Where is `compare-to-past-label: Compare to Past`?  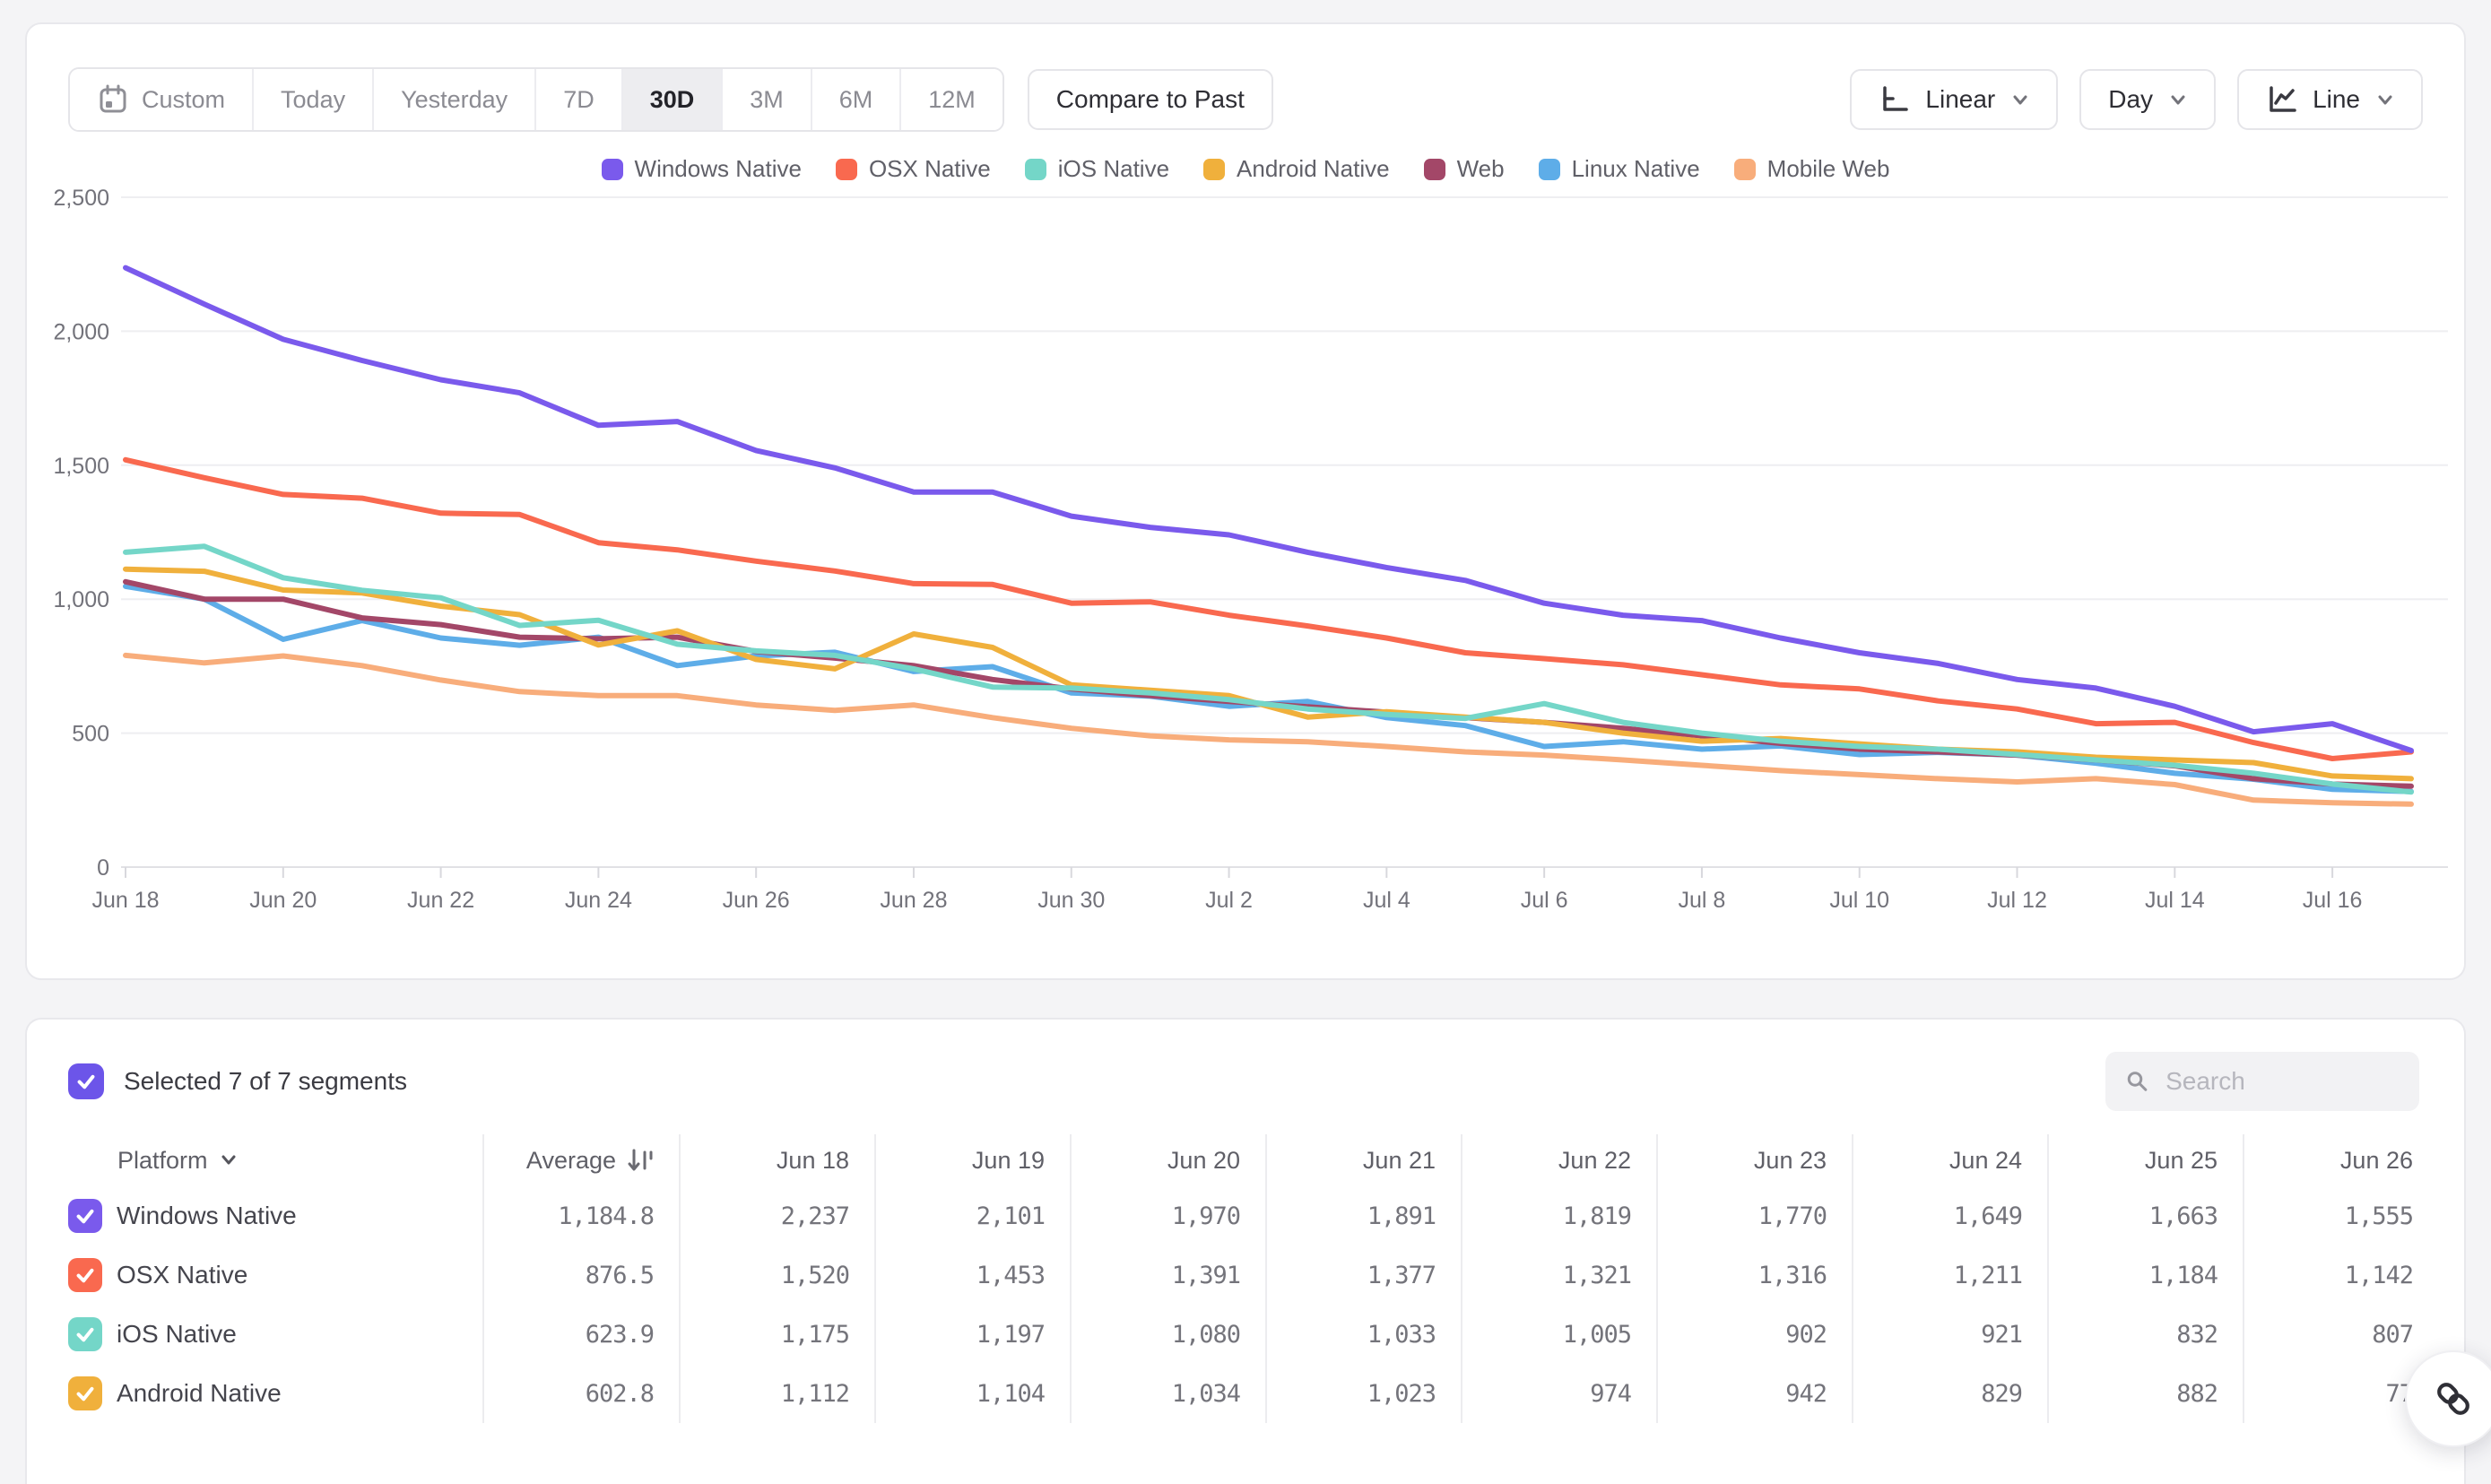
compare-to-past-label: Compare to Past is located at coordinates (1150, 99).